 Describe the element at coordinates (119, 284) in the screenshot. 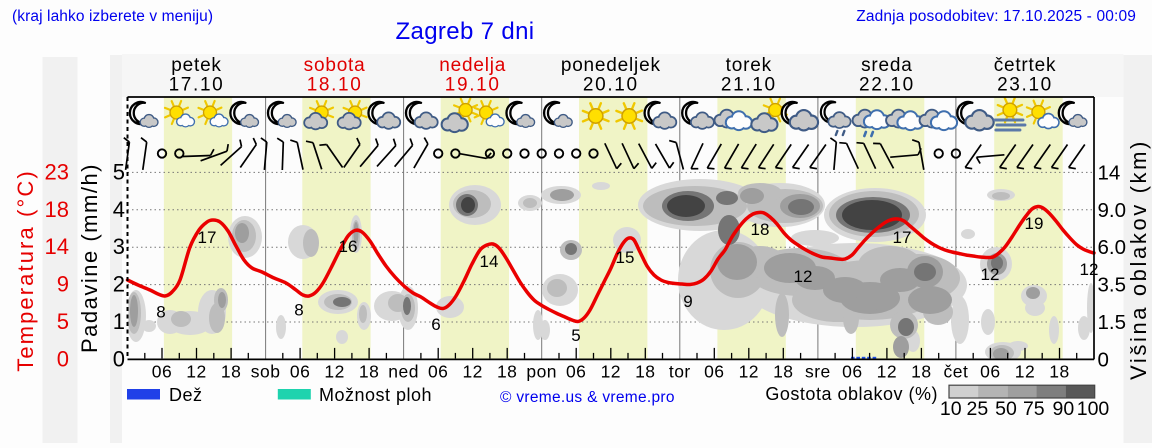

I see `svg-text: 2` at that location.